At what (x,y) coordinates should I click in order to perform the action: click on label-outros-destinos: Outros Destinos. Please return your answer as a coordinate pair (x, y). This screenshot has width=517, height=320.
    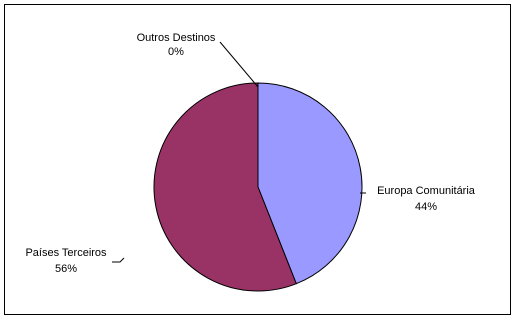
    Looking at the image, I should click on (176, 38).